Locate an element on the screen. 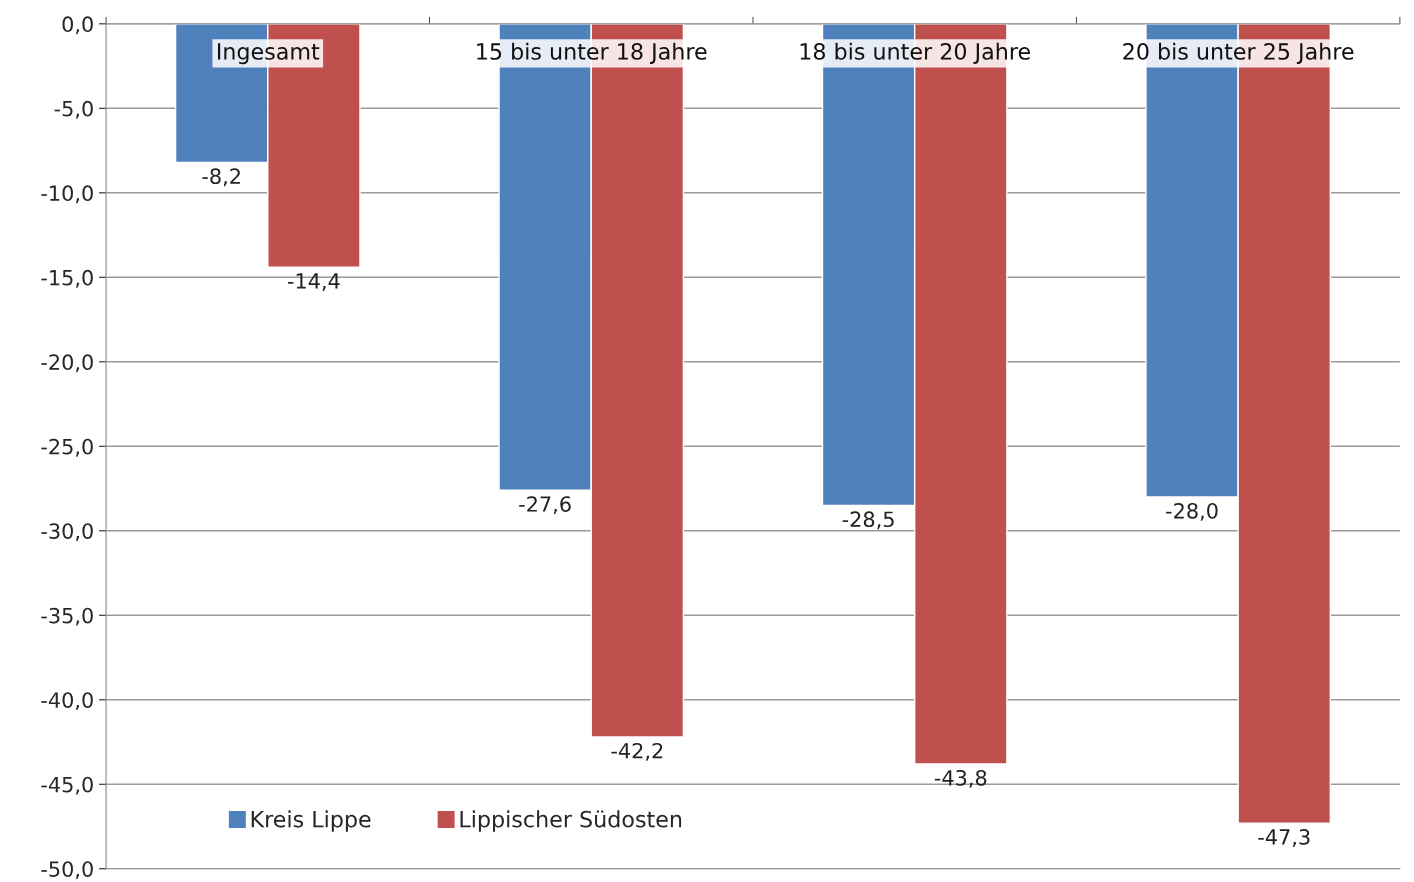 This screenshot has width=1414, height=882. y-tick-label: -5,0 is located at coordinates (73, 109).